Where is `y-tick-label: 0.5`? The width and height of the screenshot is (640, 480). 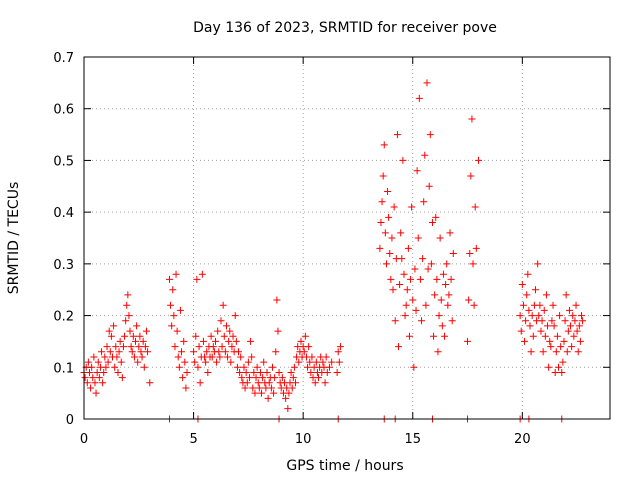 y-tick-label: 0.5 is located at coordinates (63, 161).